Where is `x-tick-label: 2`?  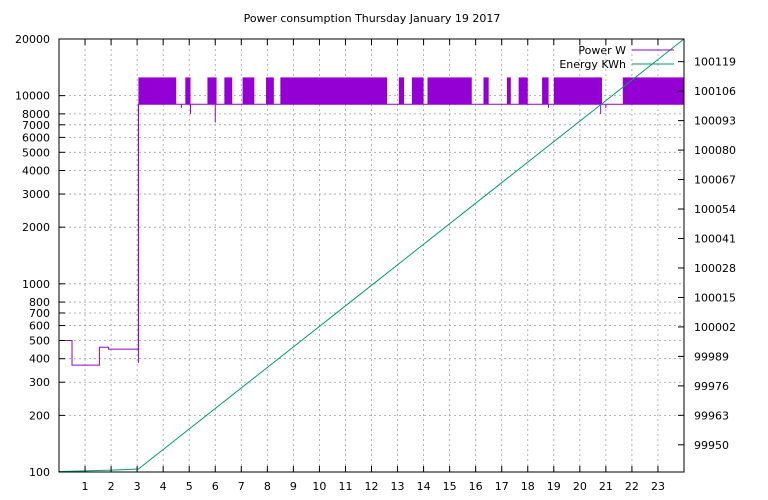
x-tick-label: 2 is located at coordinates (111, 486).